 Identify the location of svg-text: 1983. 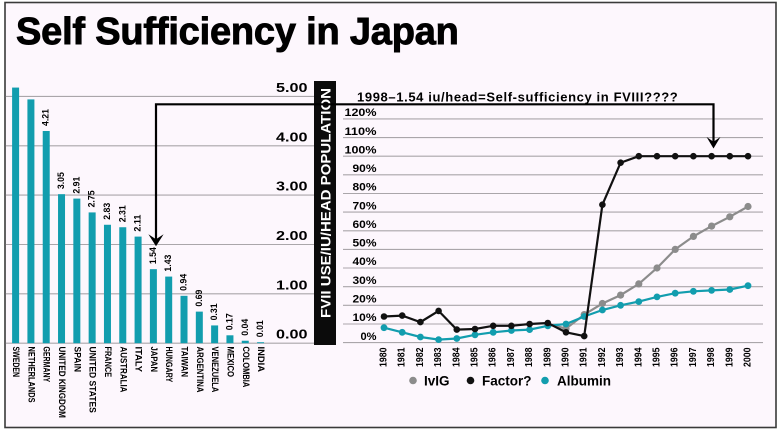
(438, 357).